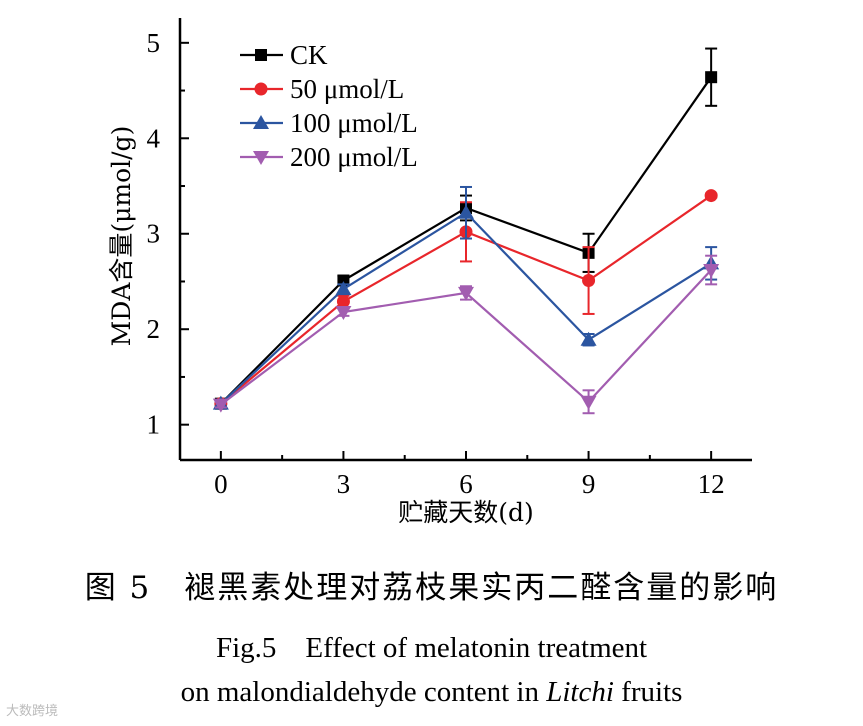  I want to click on legend-label: 50 μmol/L, so click(347, 89).